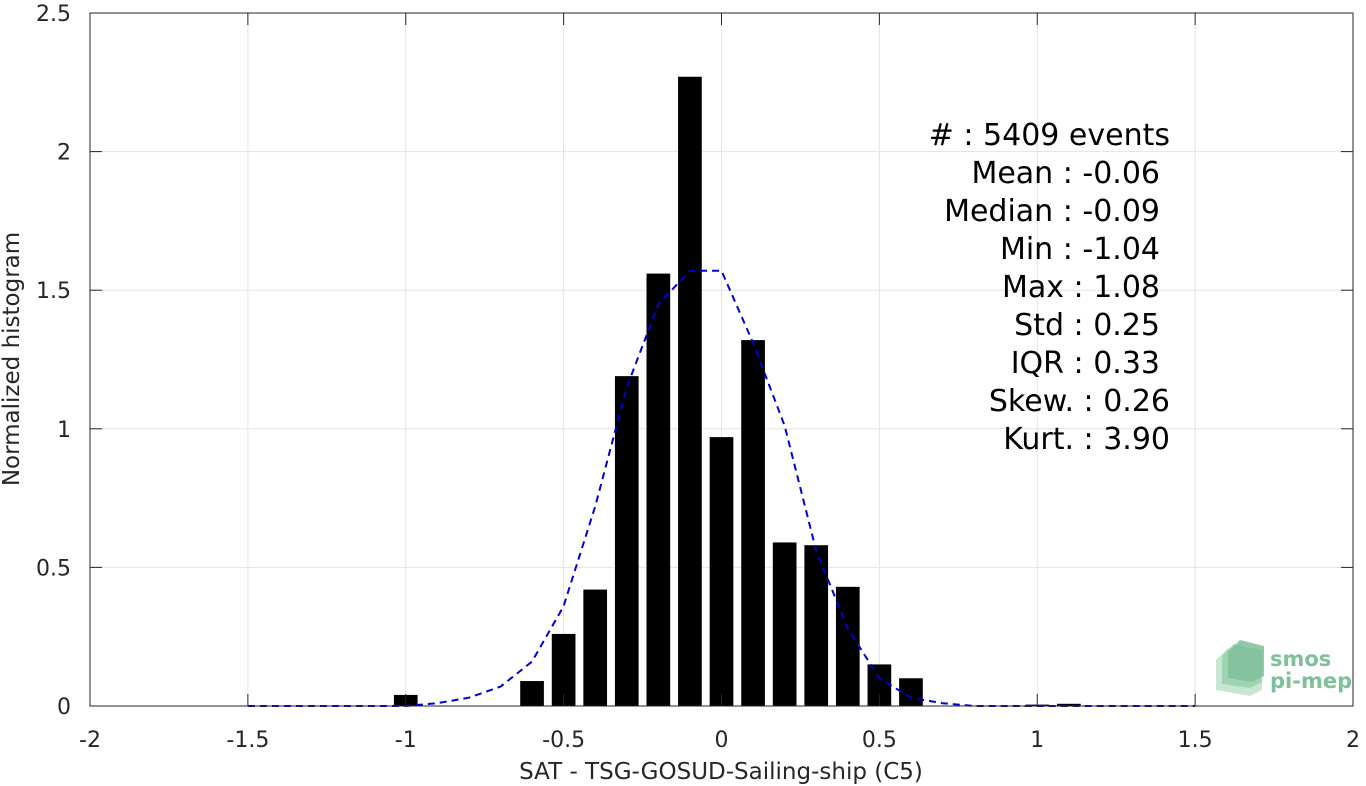 This screenshot has height=786, width=1366. I want to click on stat-label: Max, so click(1033, 287).